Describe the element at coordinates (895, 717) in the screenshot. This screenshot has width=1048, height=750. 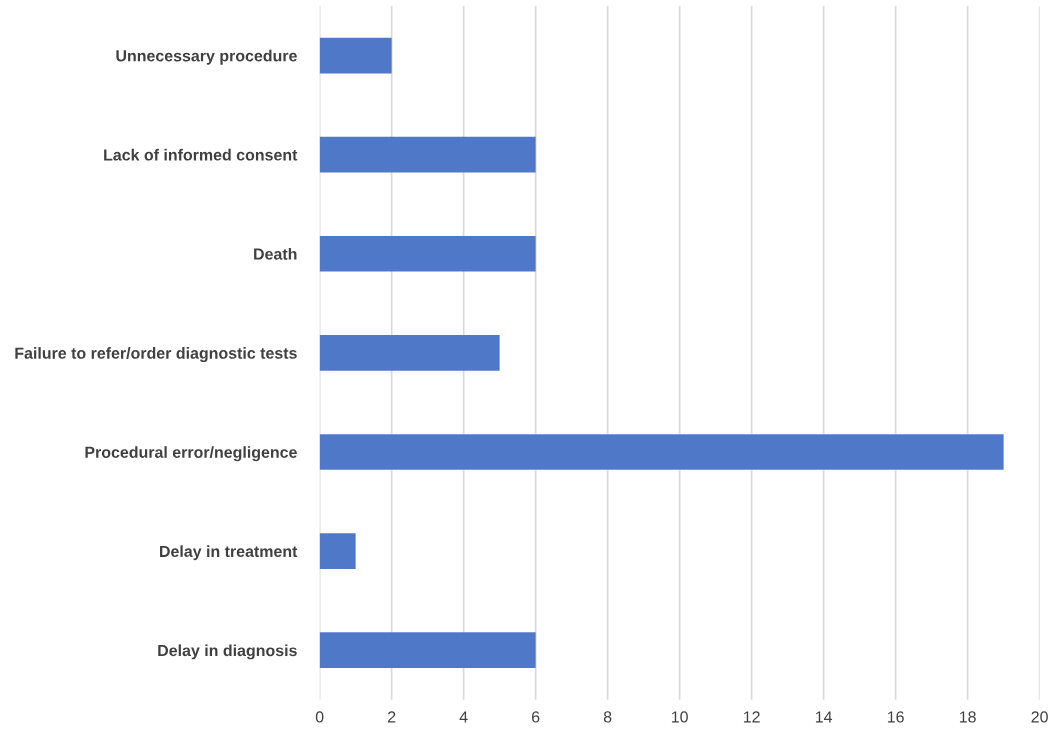
I see `x-tick-label: 16` at that location.